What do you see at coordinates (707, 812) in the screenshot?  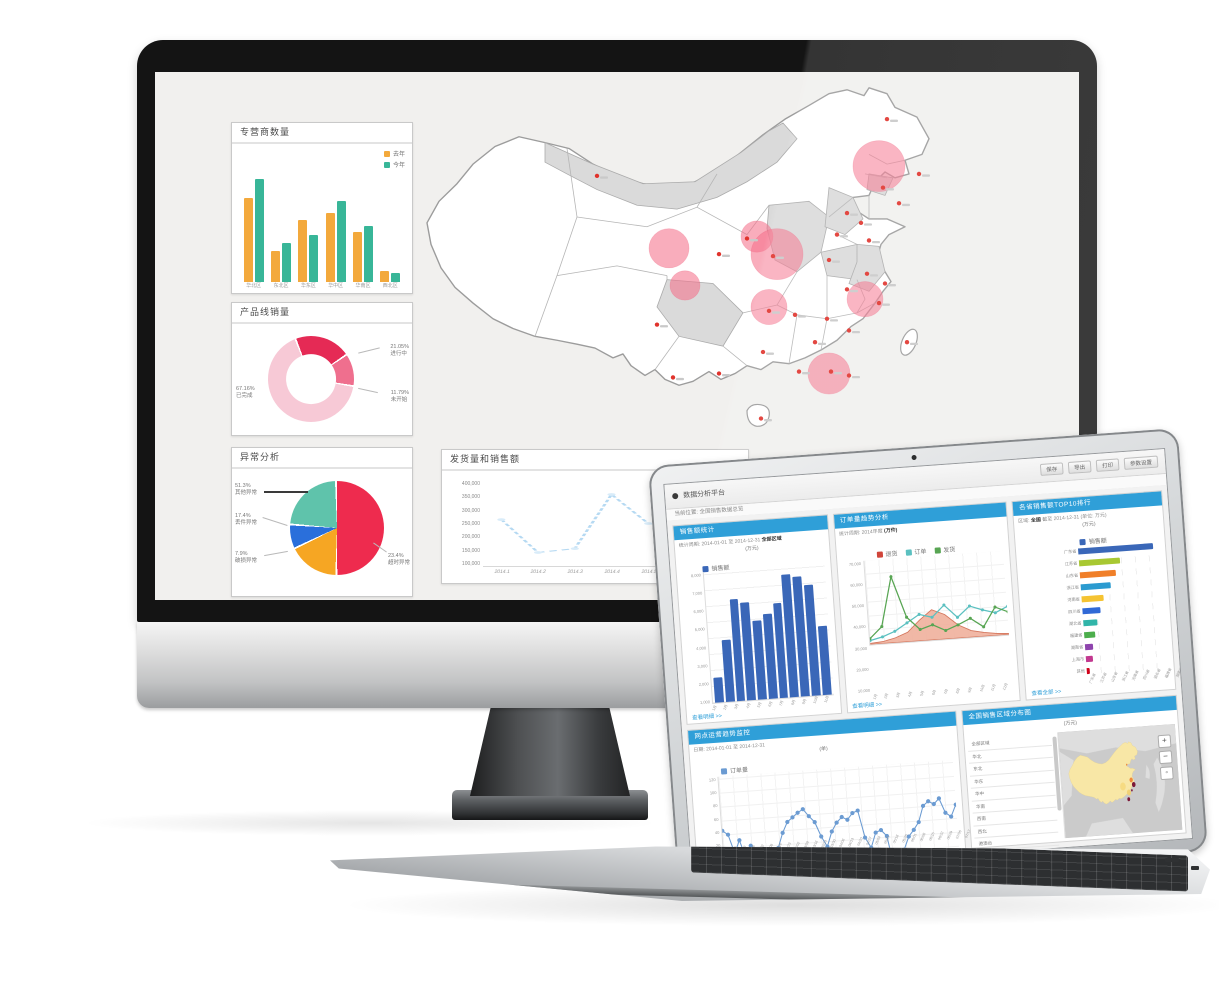 I see `y-axis-labels: 120 100 80 60 40 20` at bounding box center [707, 812].